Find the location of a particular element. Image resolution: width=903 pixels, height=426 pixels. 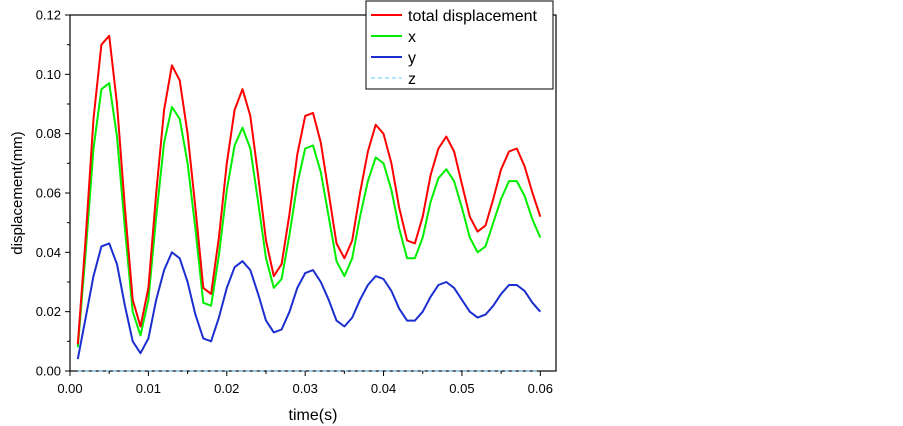

y-axis-label: displacement(mm) is located at coordinates (17, 192).